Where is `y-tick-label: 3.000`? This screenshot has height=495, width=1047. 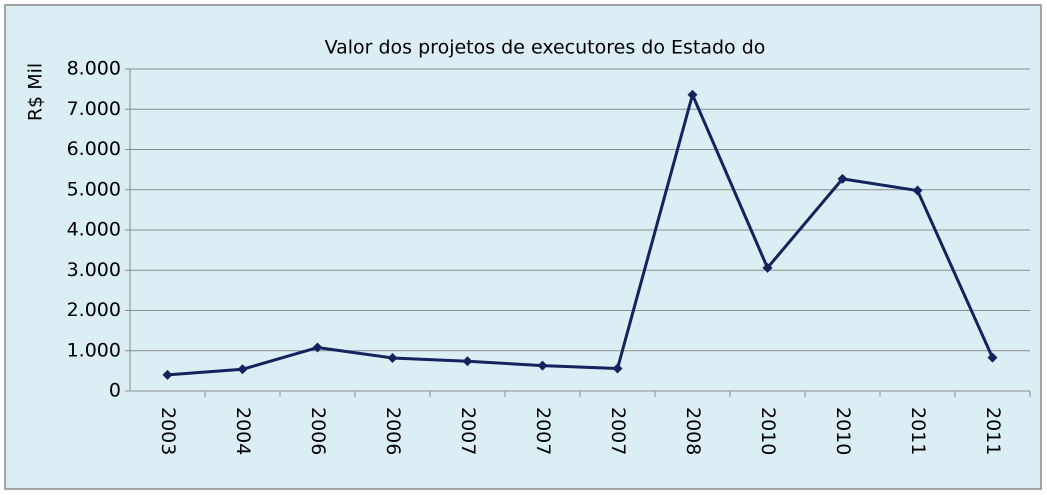 y-tick-label: 3.000 is located at coordinates (94, 270).